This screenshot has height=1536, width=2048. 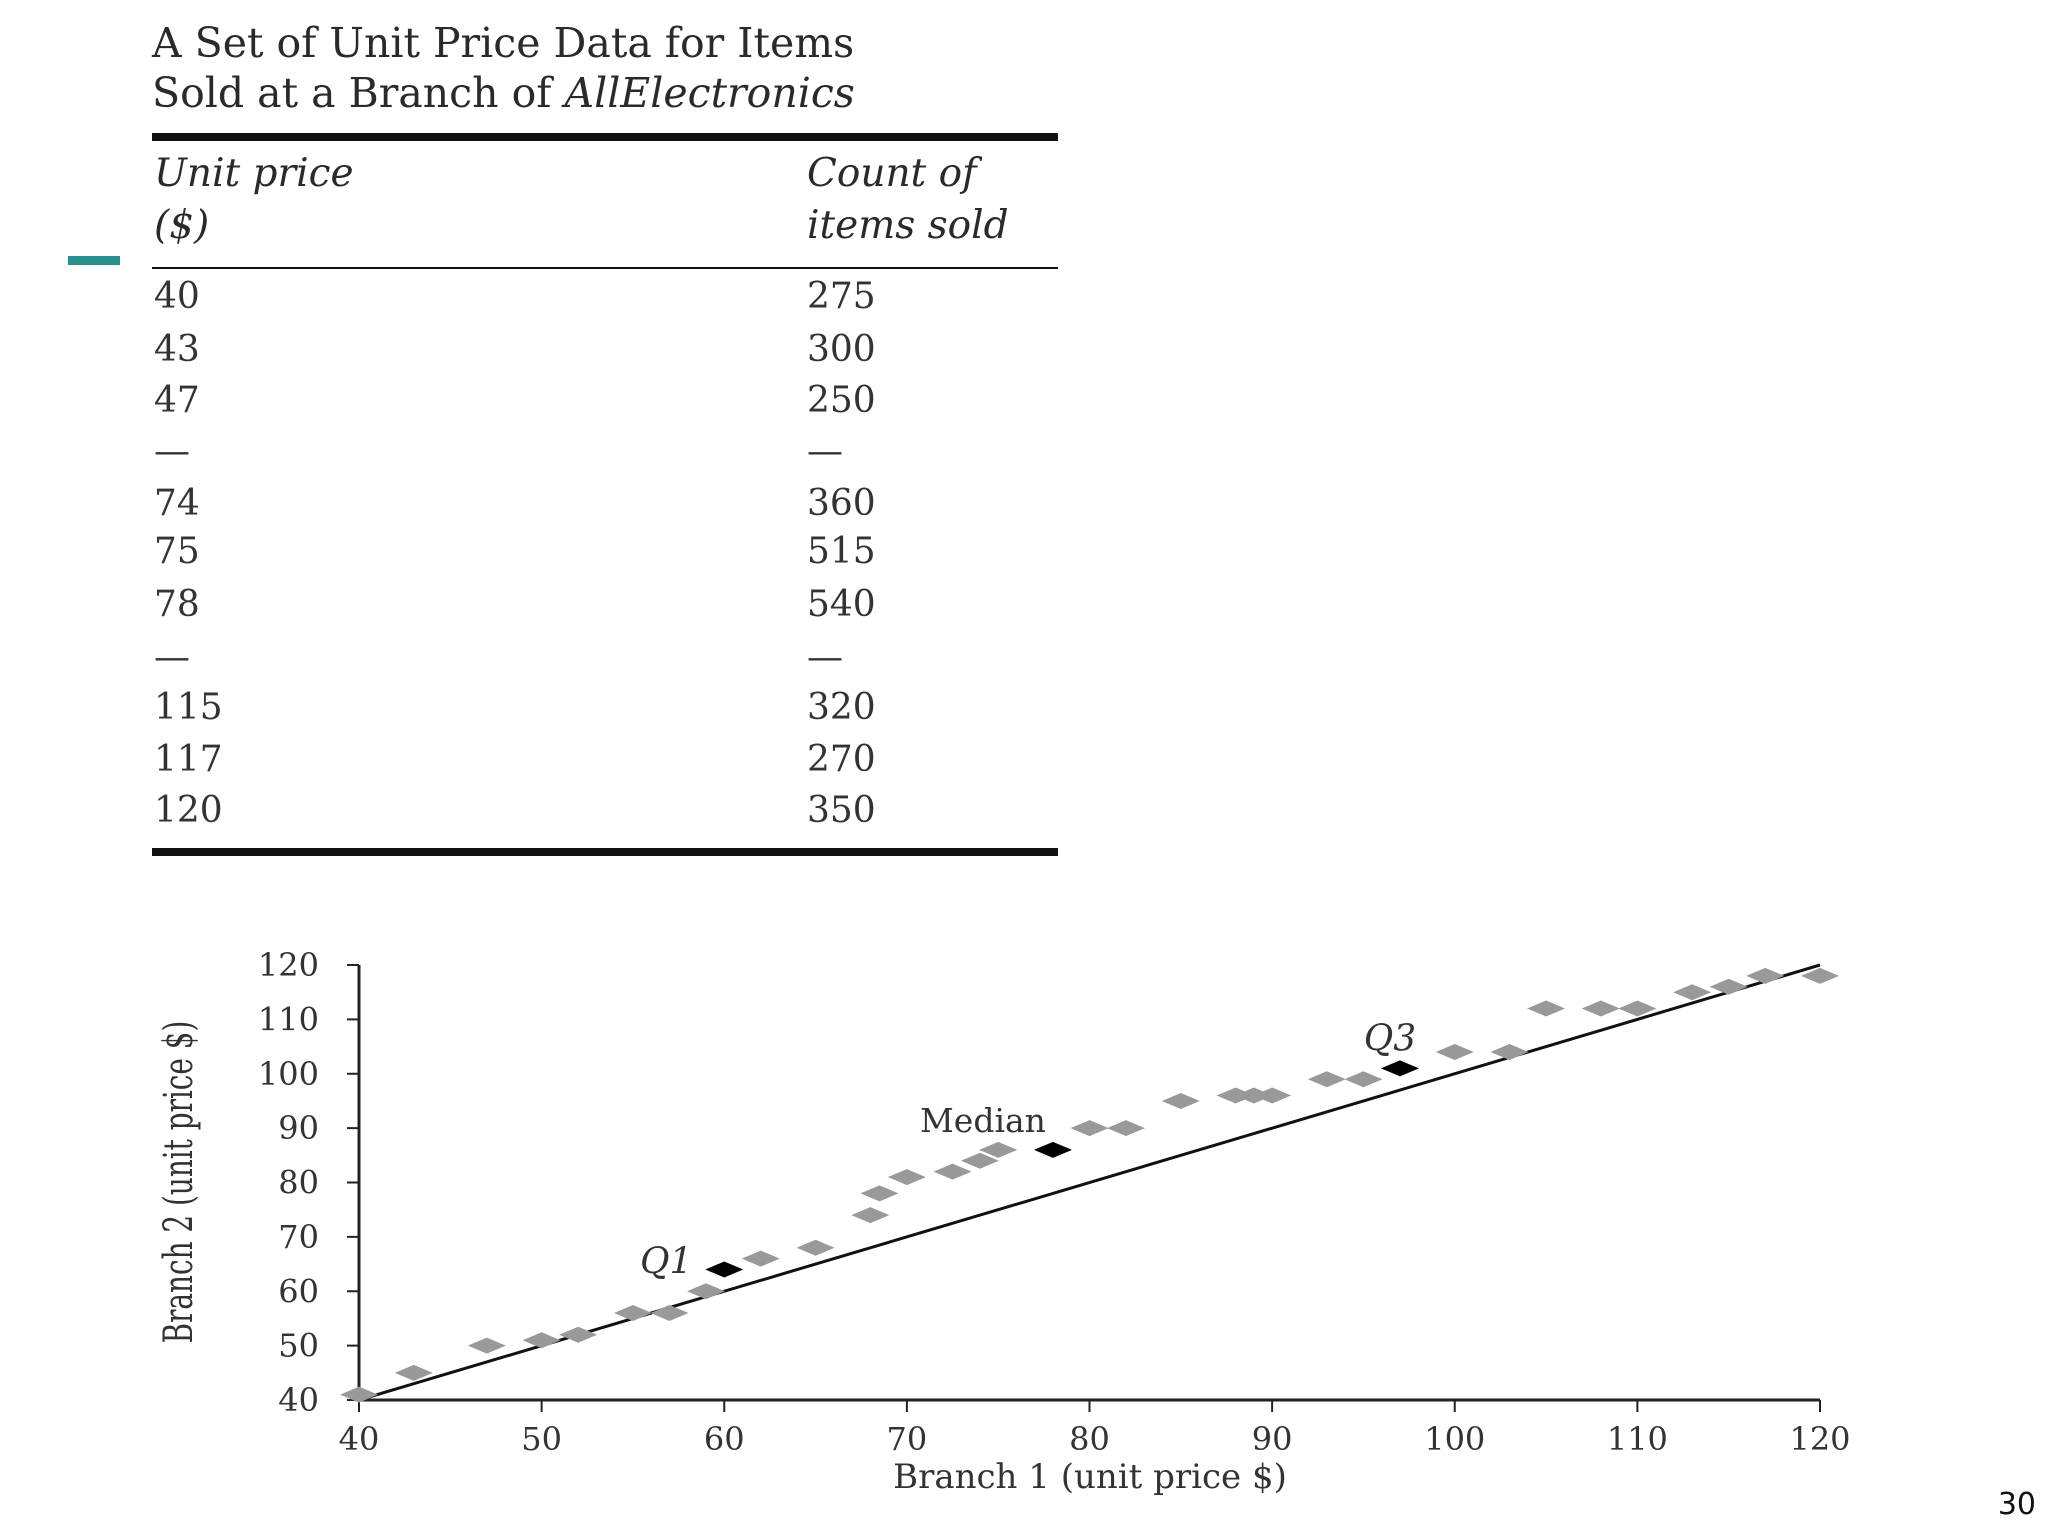 What do you see at coordinates (288, 1074) in the screenshot?
I see `y-tick-label: 100` at bounding box center [288, 1074].